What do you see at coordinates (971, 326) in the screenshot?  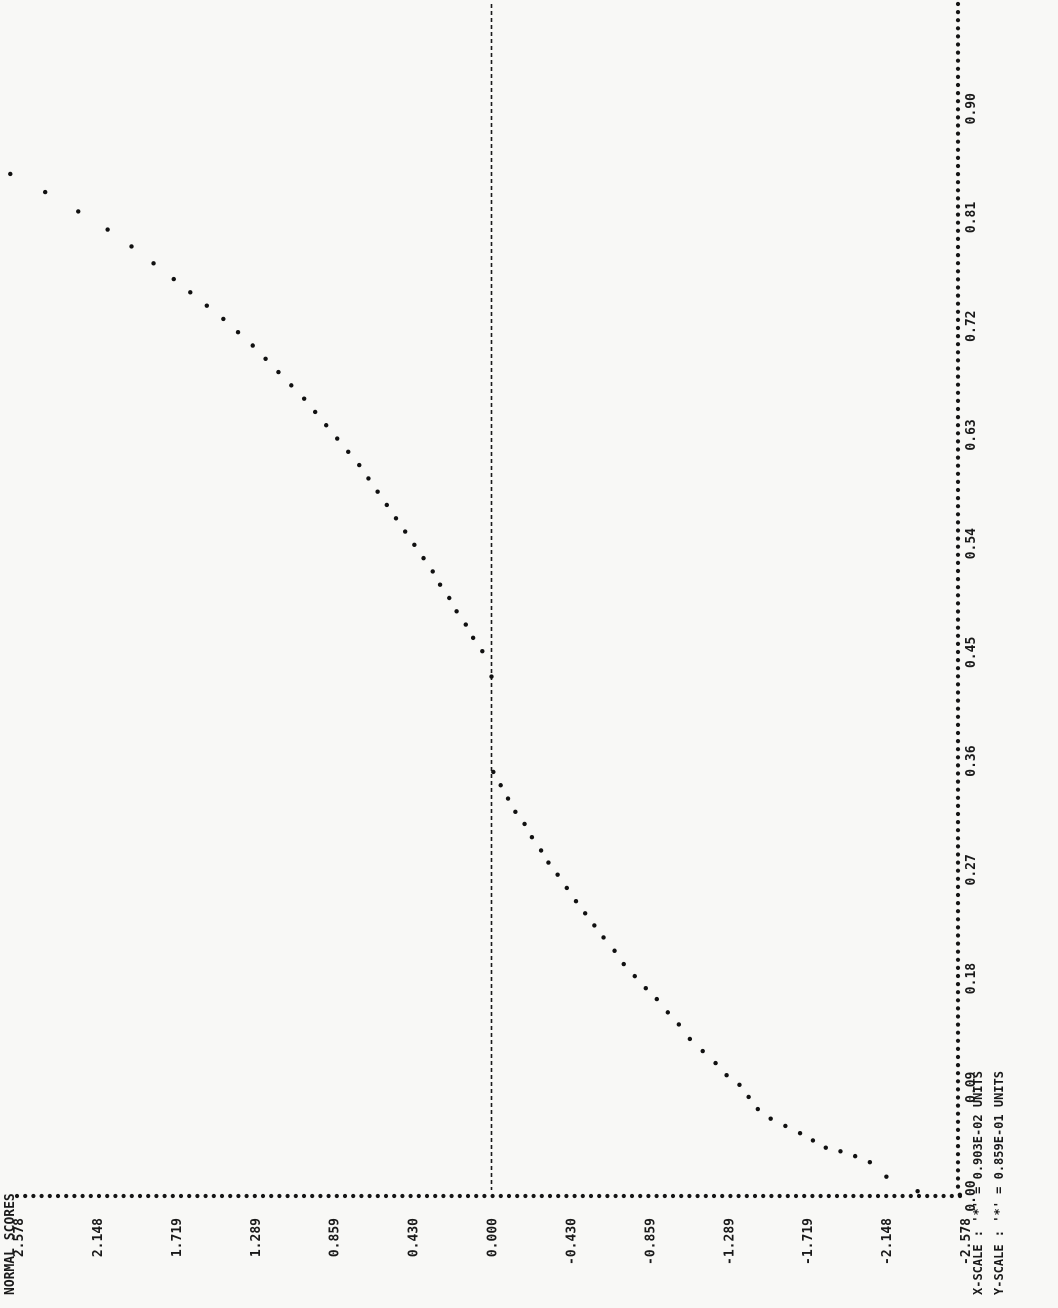 I see `x-tick-label: 0.72` at bounding box center [971, 326].